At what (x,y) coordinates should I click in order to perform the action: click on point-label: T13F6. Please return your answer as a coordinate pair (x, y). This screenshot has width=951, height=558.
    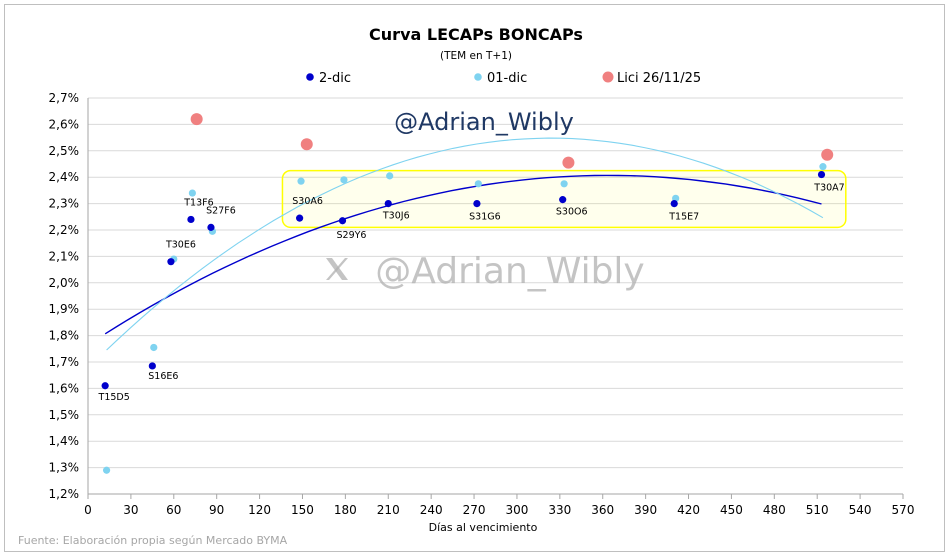
    Looking at the image, I should click on (198, 202).